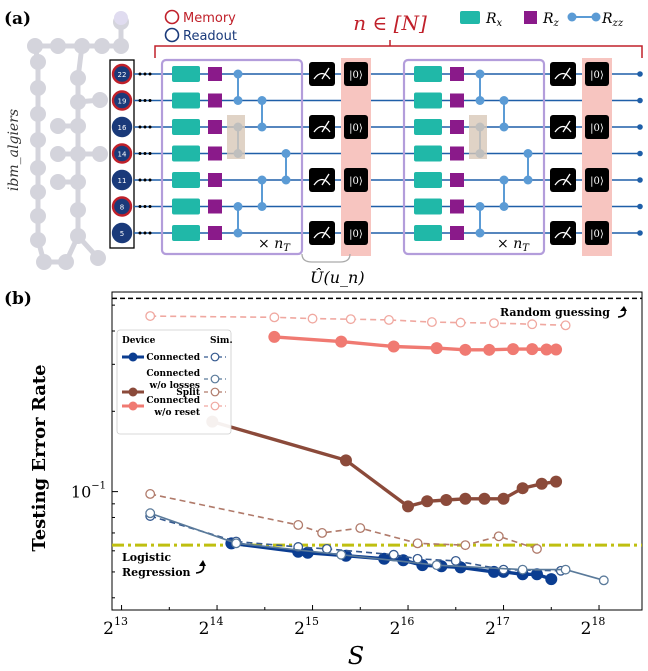 The width and height of the screenshot is (648, 671). I want to click on rzz-legend-dot-right, so click(596, 17).